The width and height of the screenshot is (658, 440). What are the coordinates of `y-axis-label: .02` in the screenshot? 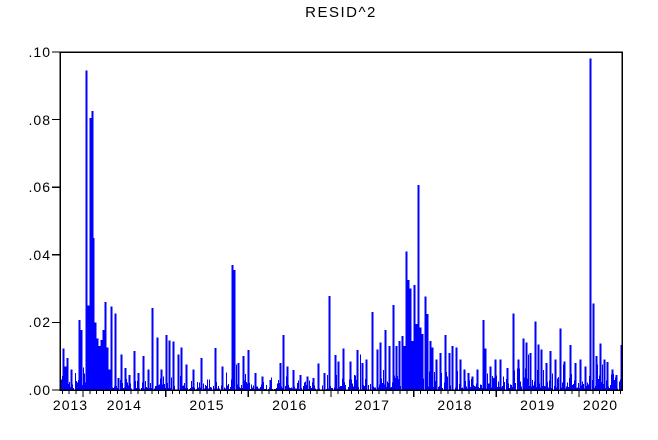 It's located at (39, 322).